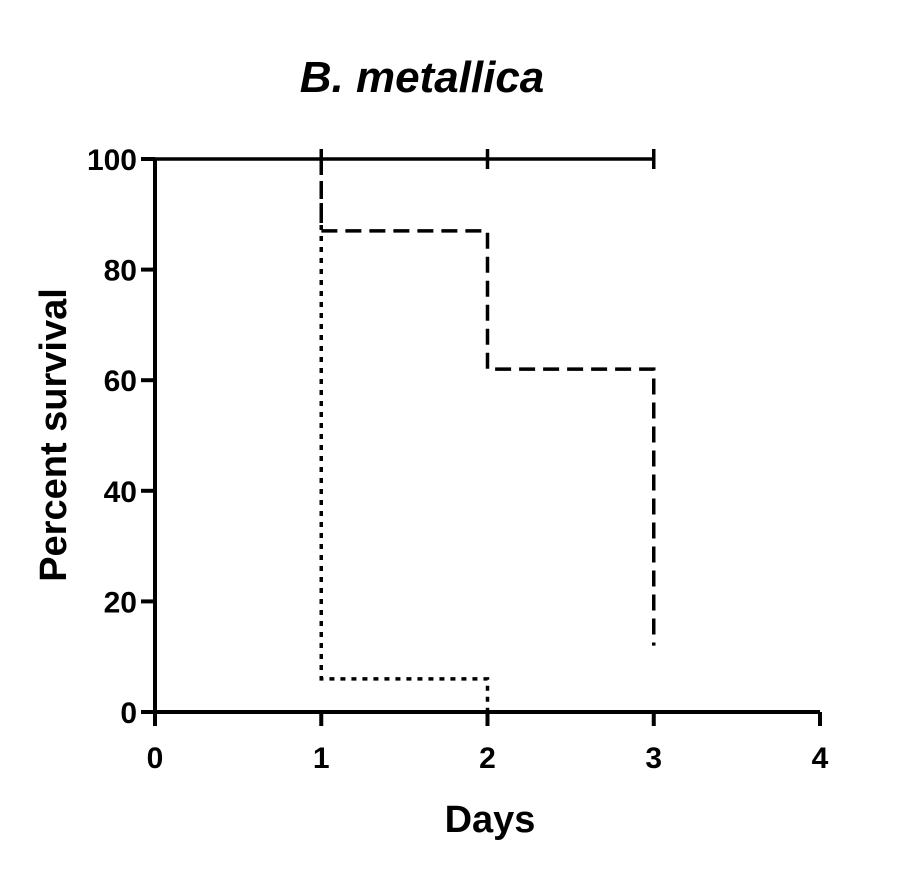 Image resolution: width=921 pixels, height=889 pixels. What do you see at coordinates (653, 758) in the screenshot?
I see `x-tick-label: 3` at bounding box center [653, 758].